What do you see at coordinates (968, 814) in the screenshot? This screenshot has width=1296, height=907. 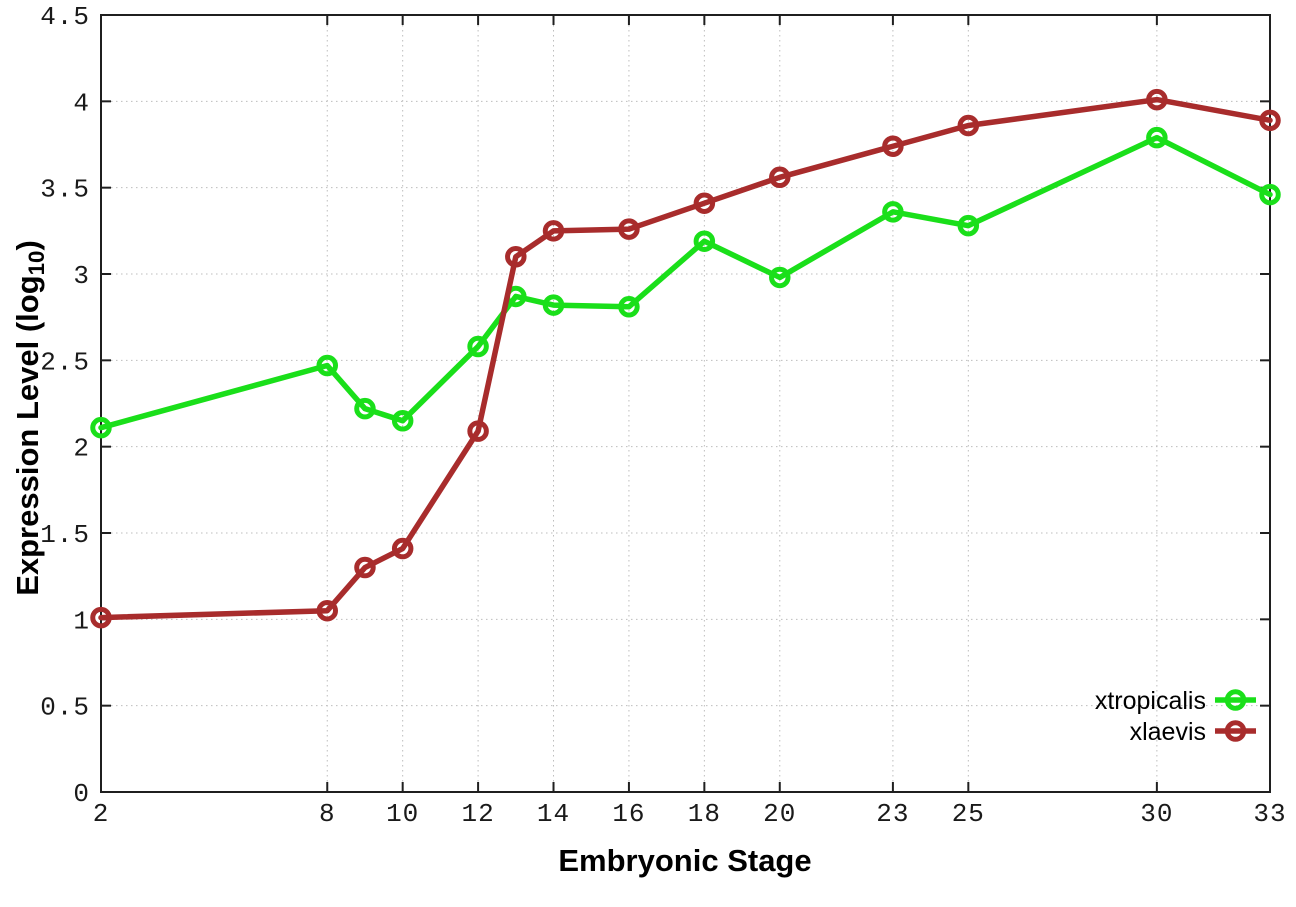 I see `x-tick-label: 25` at bounding box center [968, 814].